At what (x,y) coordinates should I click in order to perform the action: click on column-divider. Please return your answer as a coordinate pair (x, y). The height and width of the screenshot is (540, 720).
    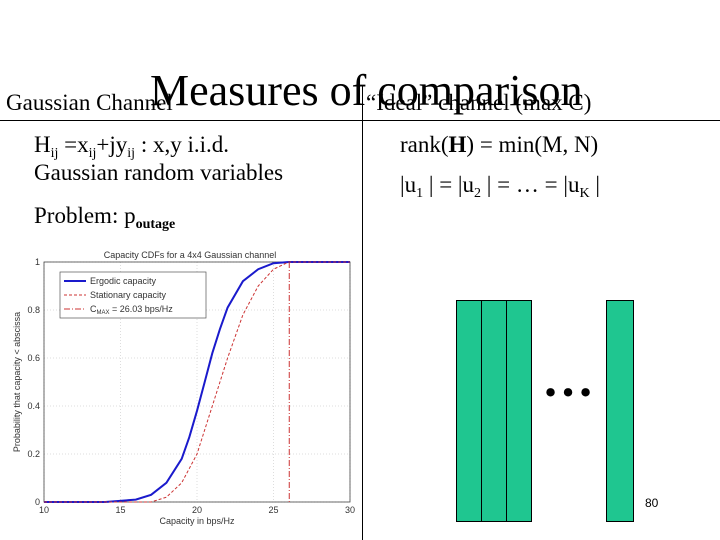
    Looking at the image, I should click on (362, 313).